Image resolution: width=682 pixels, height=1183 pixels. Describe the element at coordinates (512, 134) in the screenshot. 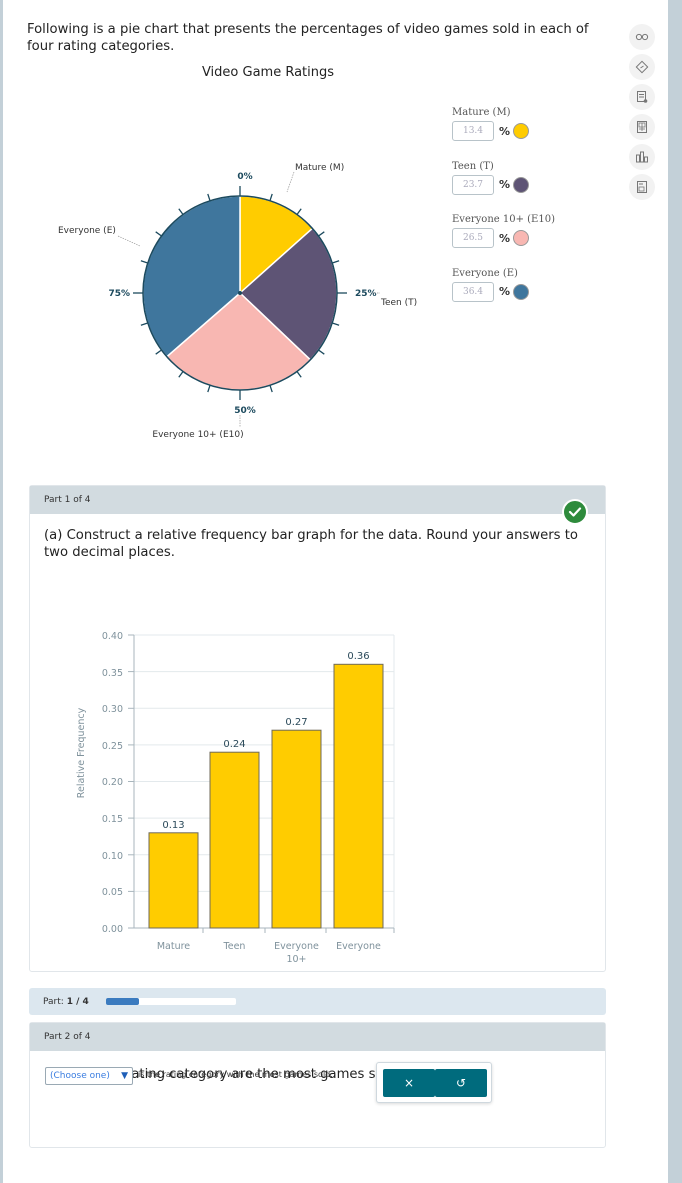

I see `legend-item-mature: Mature (M) 13.4 %` at that location.